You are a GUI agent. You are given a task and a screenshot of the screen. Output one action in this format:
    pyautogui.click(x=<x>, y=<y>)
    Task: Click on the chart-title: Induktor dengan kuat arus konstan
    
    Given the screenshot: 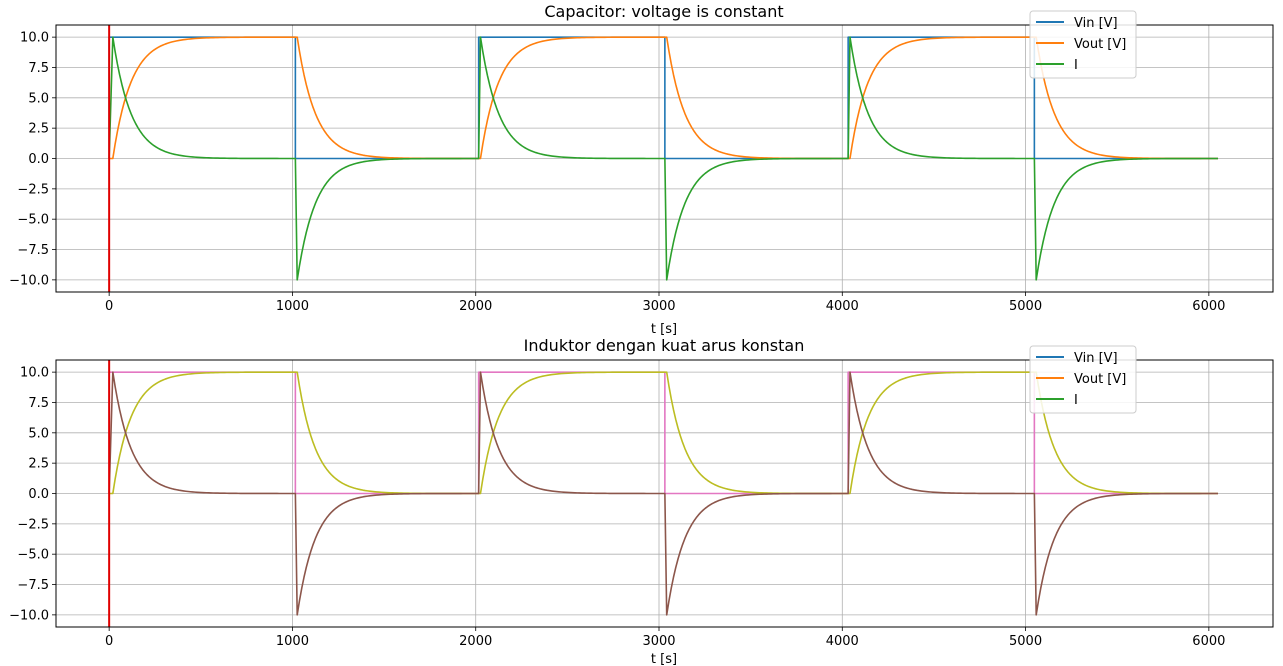 What is the action you would take?
    pyautogui.click(x=664, y=345)
    